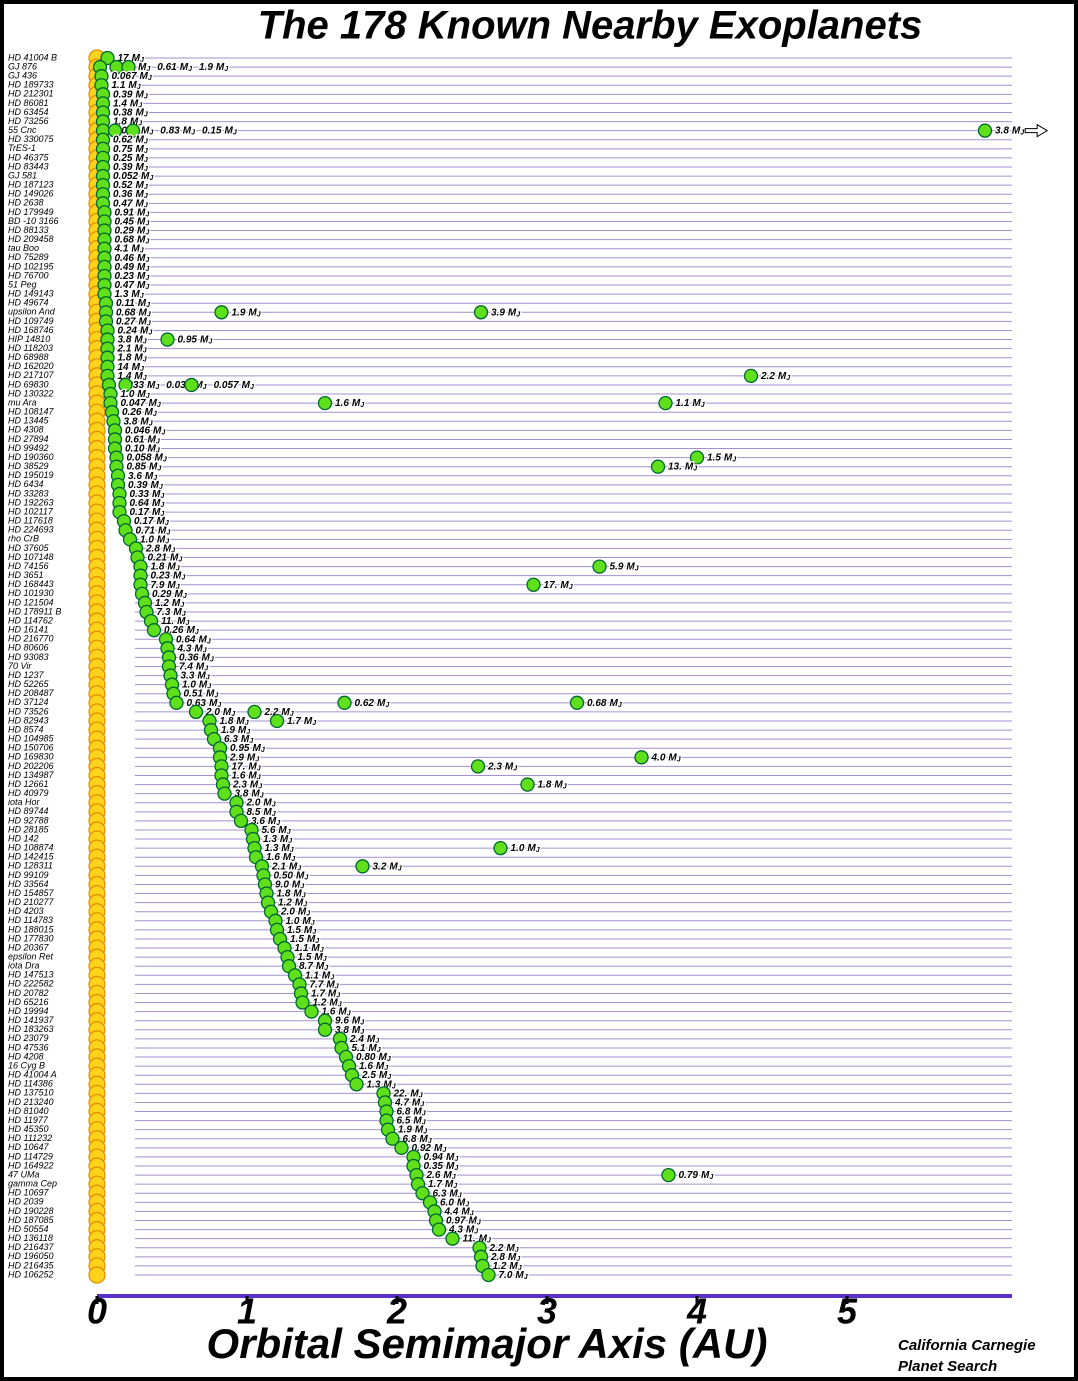 The width and height of the screenshot is (1078, 1381). What do you see at coordinates (31, 602) in the screenshot?
I see `star-name: HD 121504` at bounding box center [31, 602].